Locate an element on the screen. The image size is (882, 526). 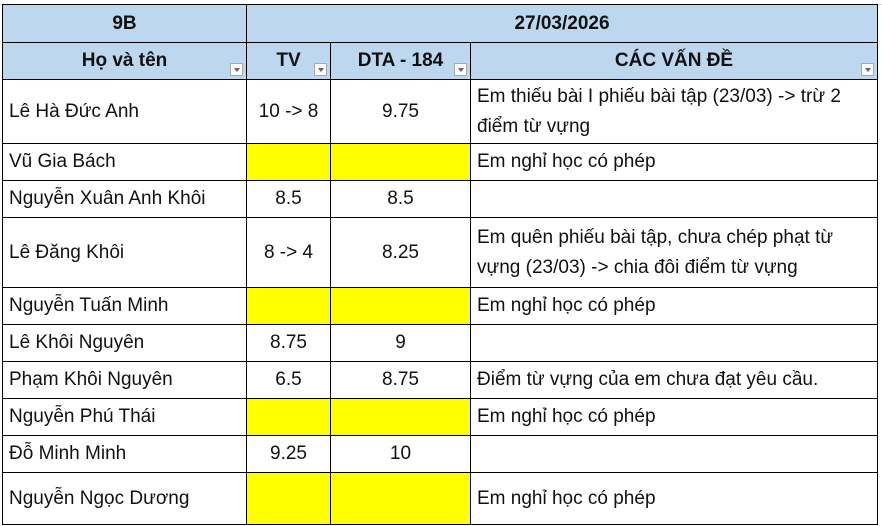
column-header-name: Họ và tên is located at coordinates (124, 61).